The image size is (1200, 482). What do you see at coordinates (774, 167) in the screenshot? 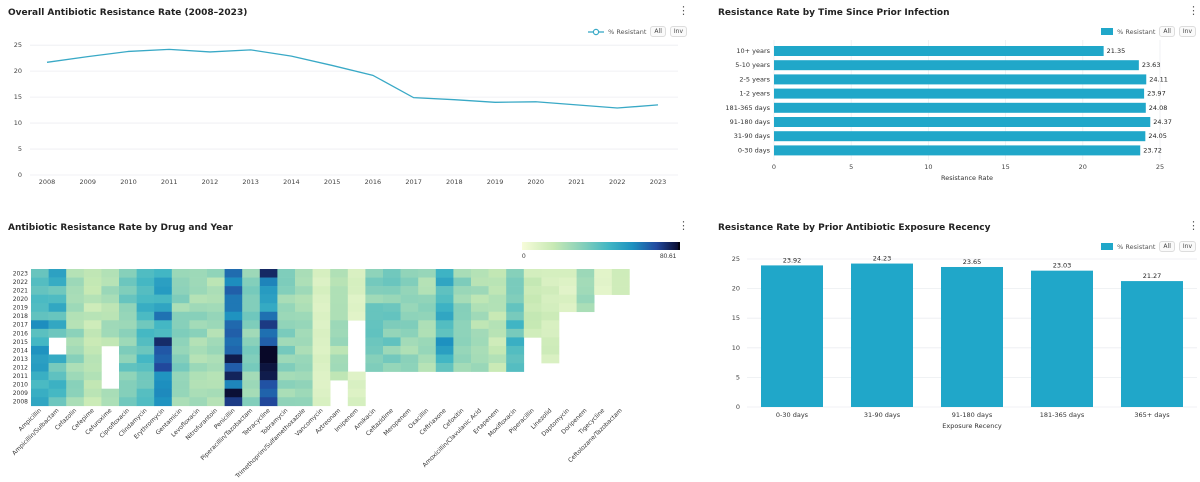
I see `hbar-x-tick-label: 0` at bounding box center [774, 167].